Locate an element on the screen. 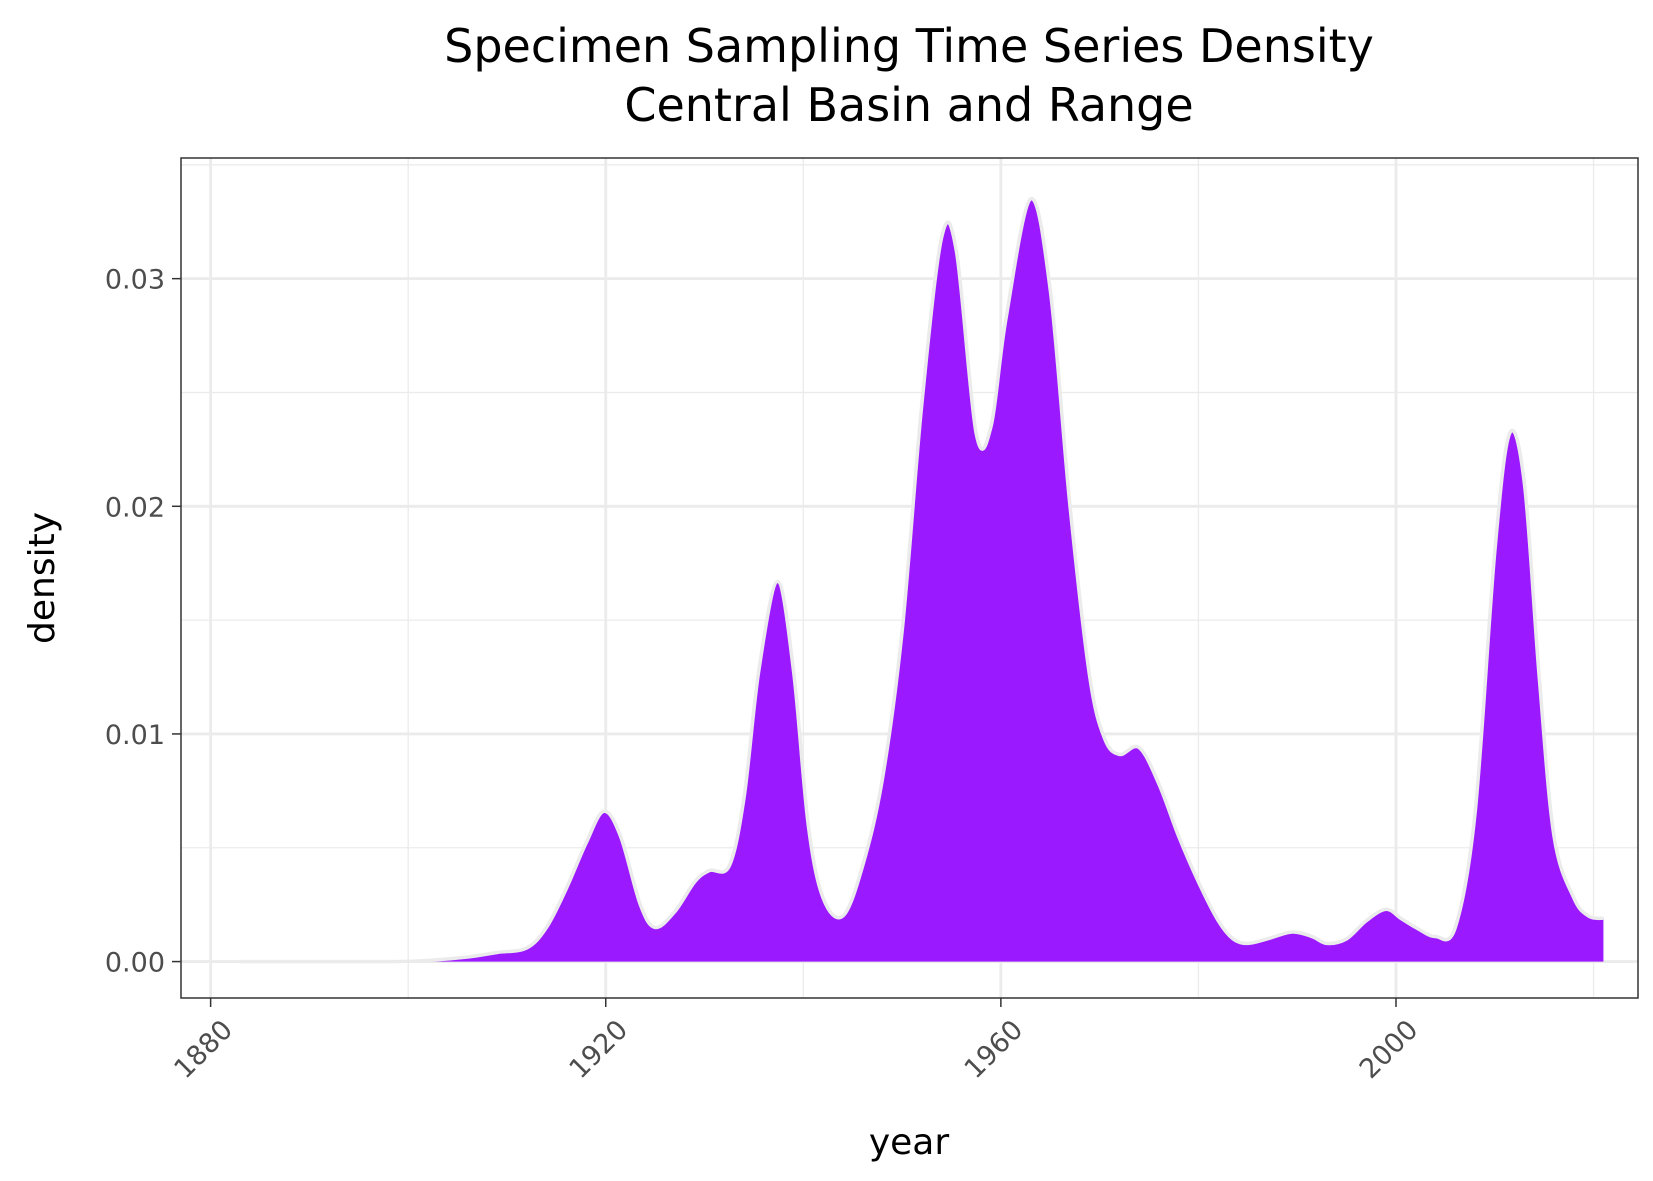 Image resolution: width=1653 pixels, height=1181 pixels. x-tick-label: 1880 is located at coordinates (203, 1049).